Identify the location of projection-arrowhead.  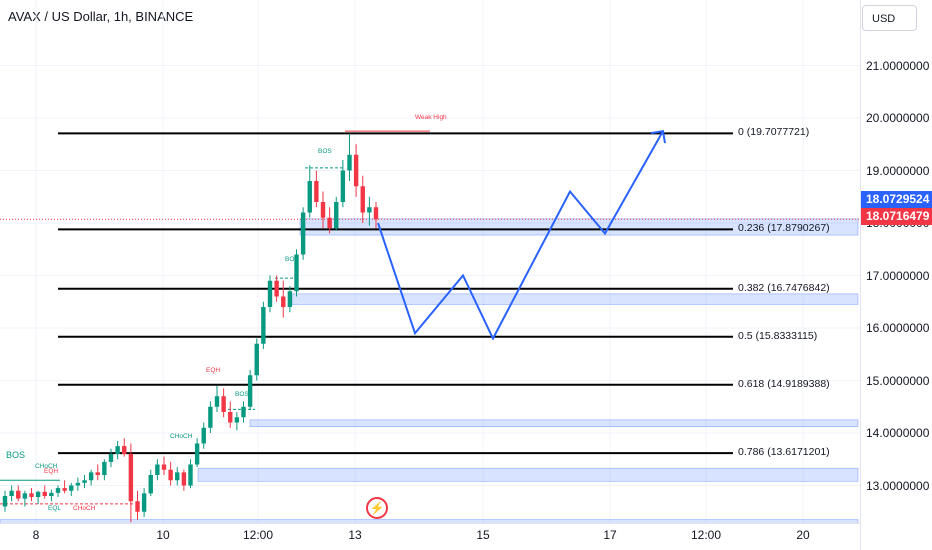
(658, 136).